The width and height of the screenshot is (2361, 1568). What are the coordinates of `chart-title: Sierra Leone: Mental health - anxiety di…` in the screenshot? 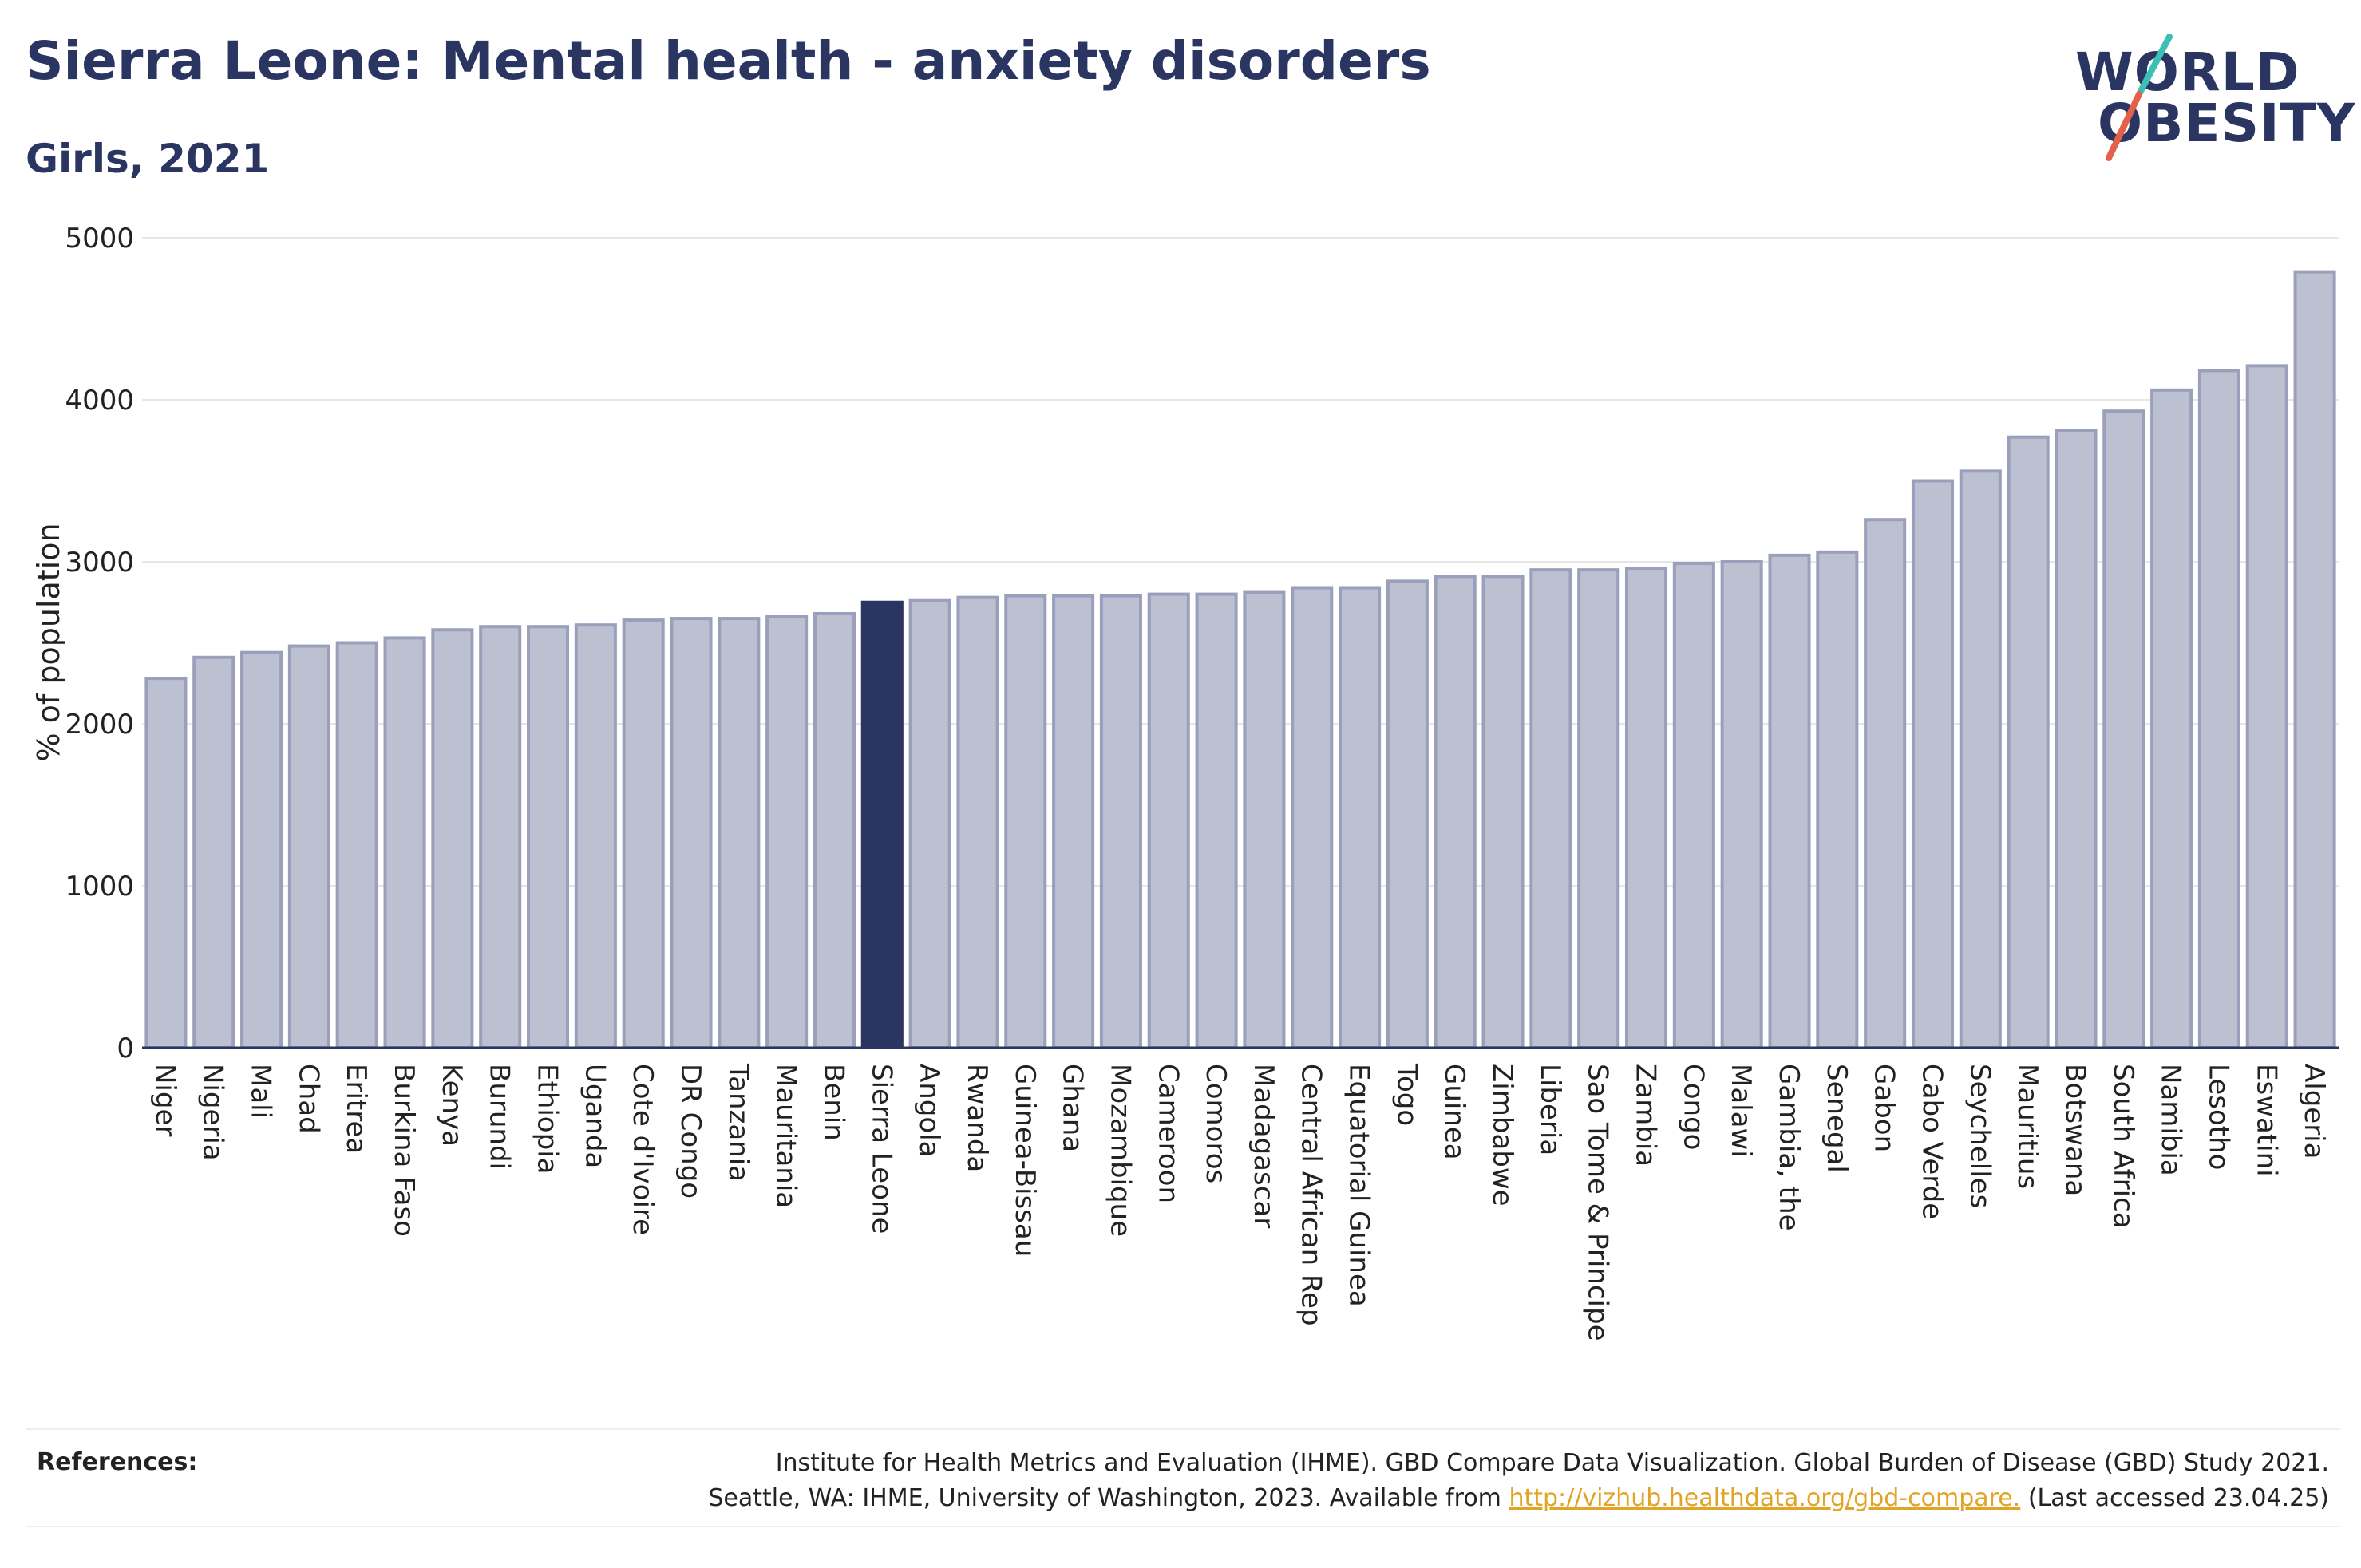 It's located at (728, 61).